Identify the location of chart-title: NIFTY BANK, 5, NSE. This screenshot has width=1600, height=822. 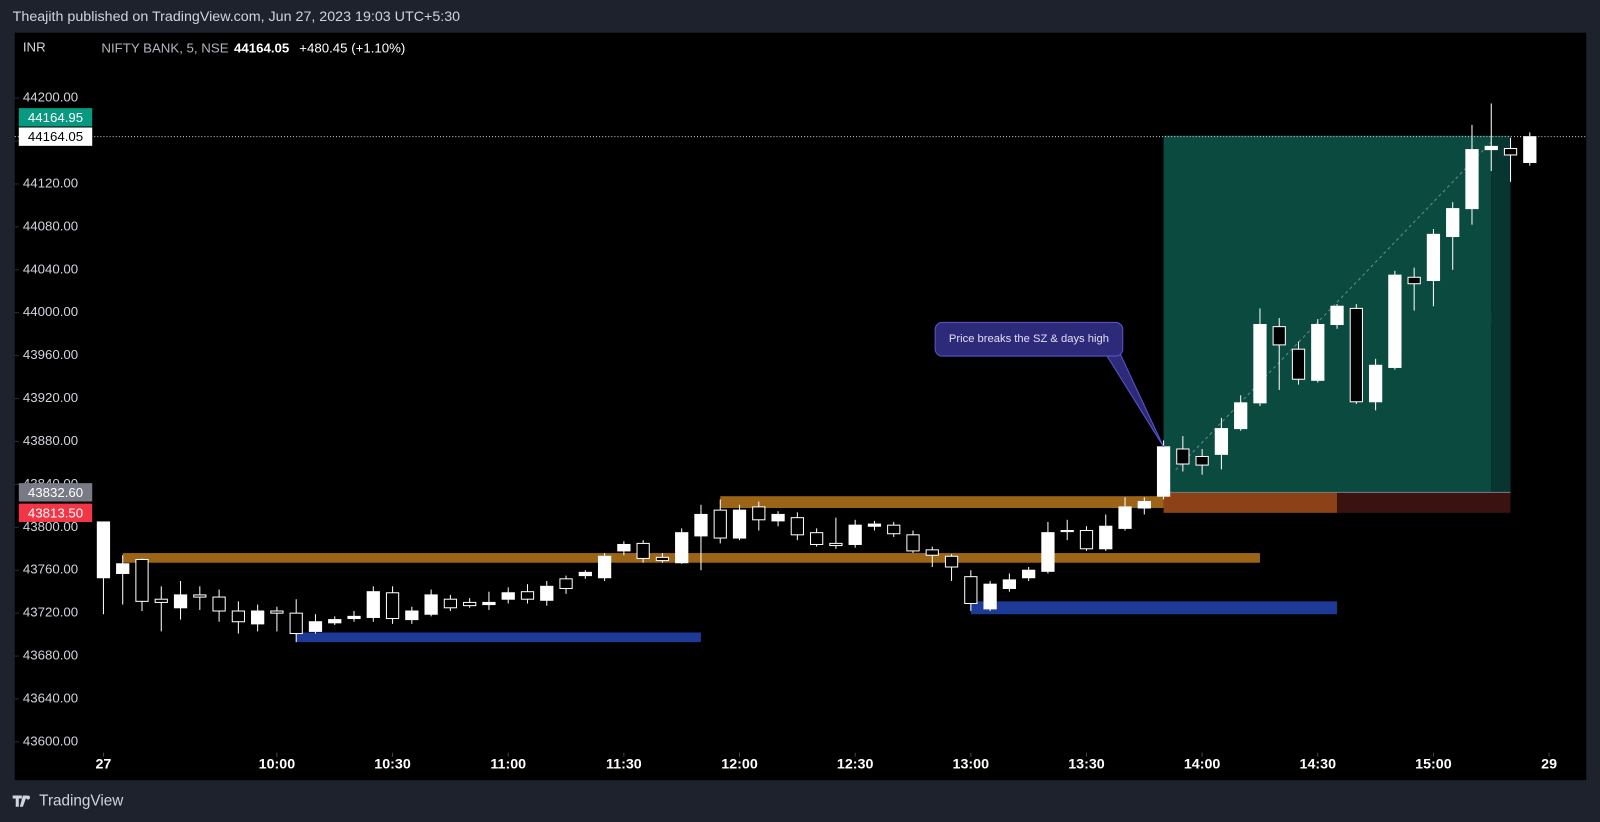
(164, 47).